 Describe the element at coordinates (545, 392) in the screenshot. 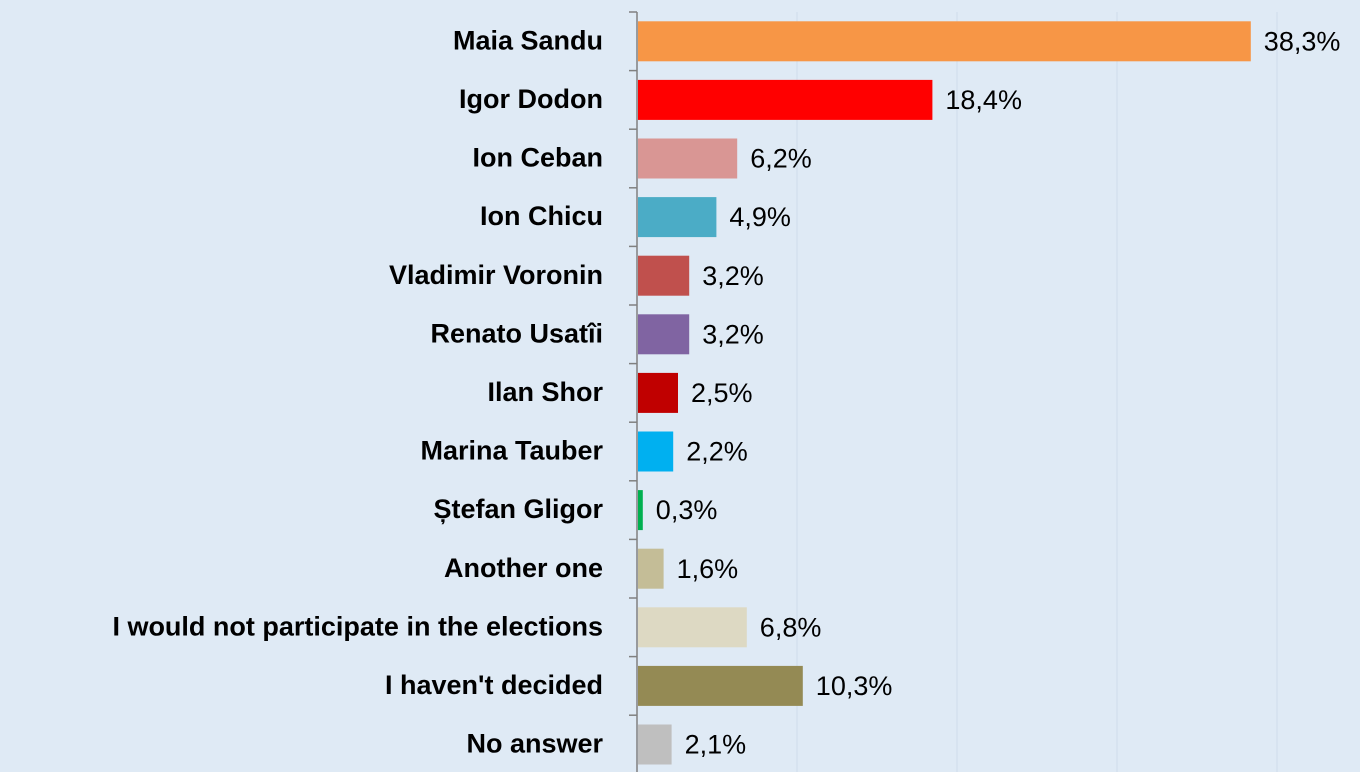

I see `category-label: Ilan Shor` at that location.